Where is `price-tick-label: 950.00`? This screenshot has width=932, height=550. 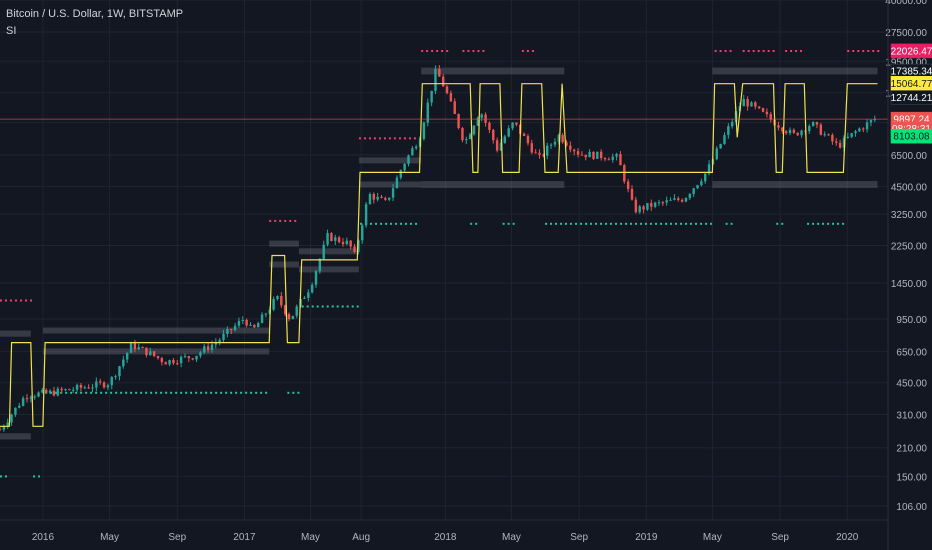
price-tick-label: 950.00 is located at coordinates (911, 320).